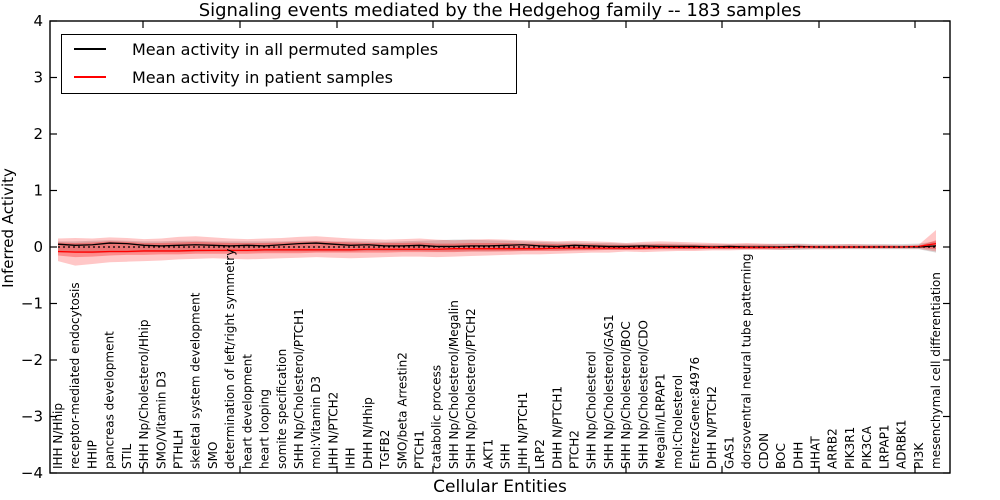  I want to click on x-category-label: ADRBK1, so click(902, 444).